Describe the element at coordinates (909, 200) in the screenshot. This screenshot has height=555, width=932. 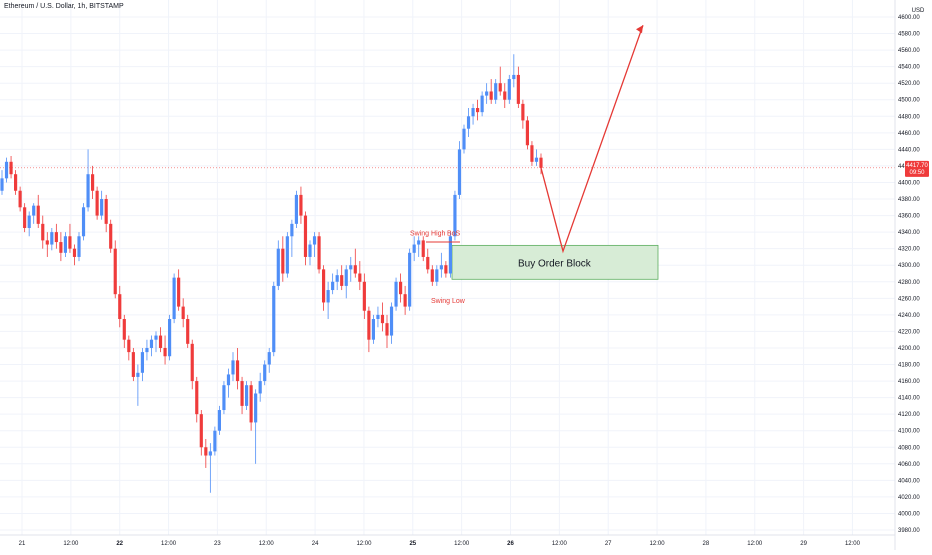
I see `price-tick-label: 4380.00` at that location.